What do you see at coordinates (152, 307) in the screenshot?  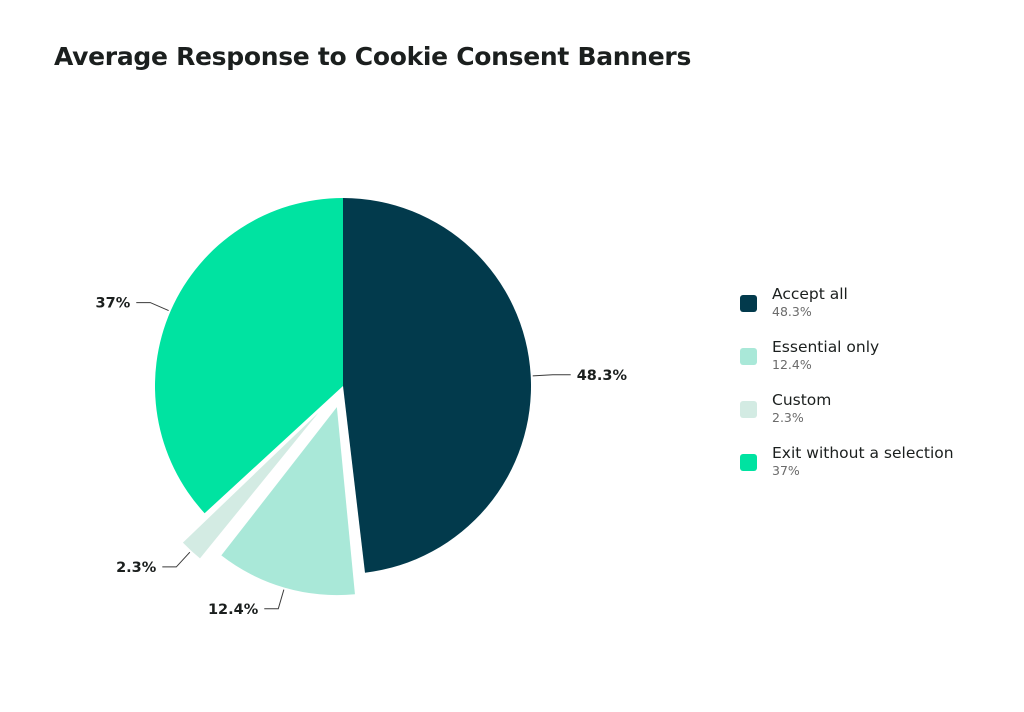 I see `leader-line-exit-without-a-selection` at bounding box center [152, 307].